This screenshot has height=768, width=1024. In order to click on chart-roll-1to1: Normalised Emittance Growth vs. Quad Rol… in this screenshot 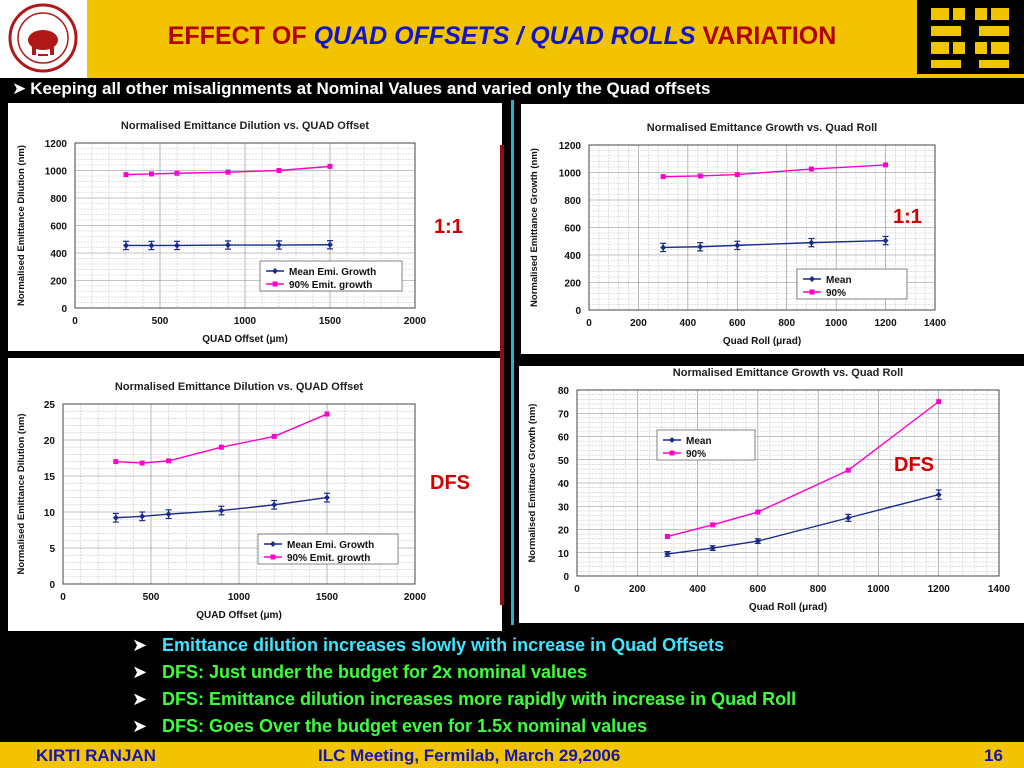, I will do `click(738, 234)`.